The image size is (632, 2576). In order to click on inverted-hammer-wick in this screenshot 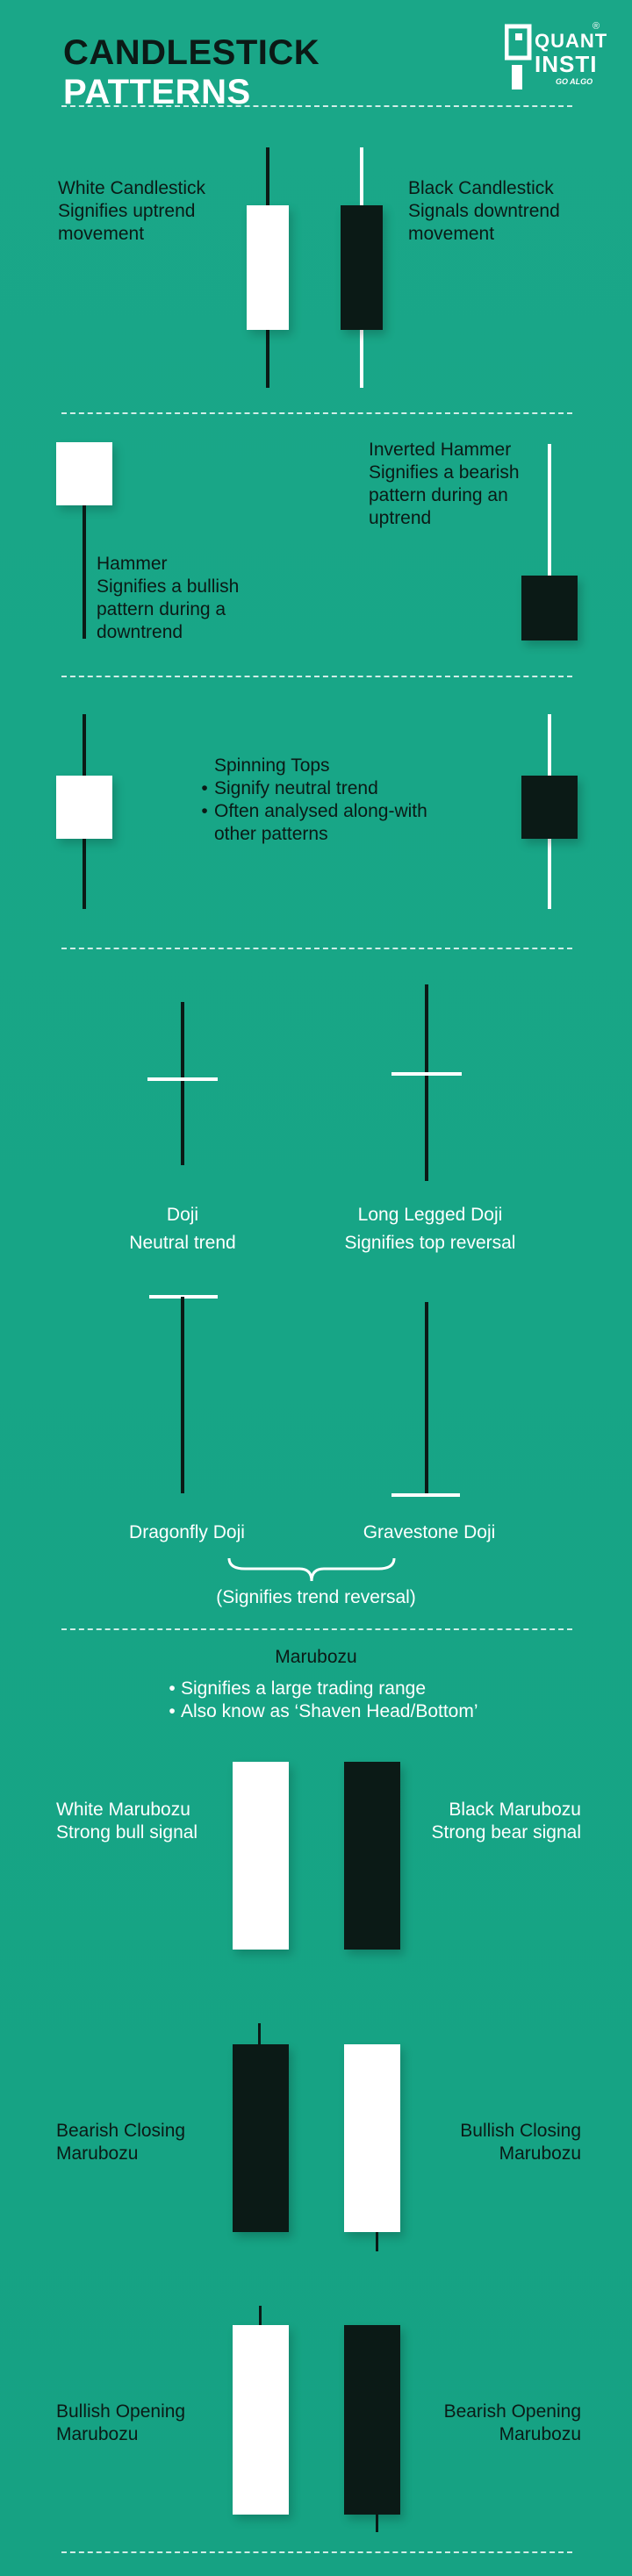, I will do `click(550, 510)`.